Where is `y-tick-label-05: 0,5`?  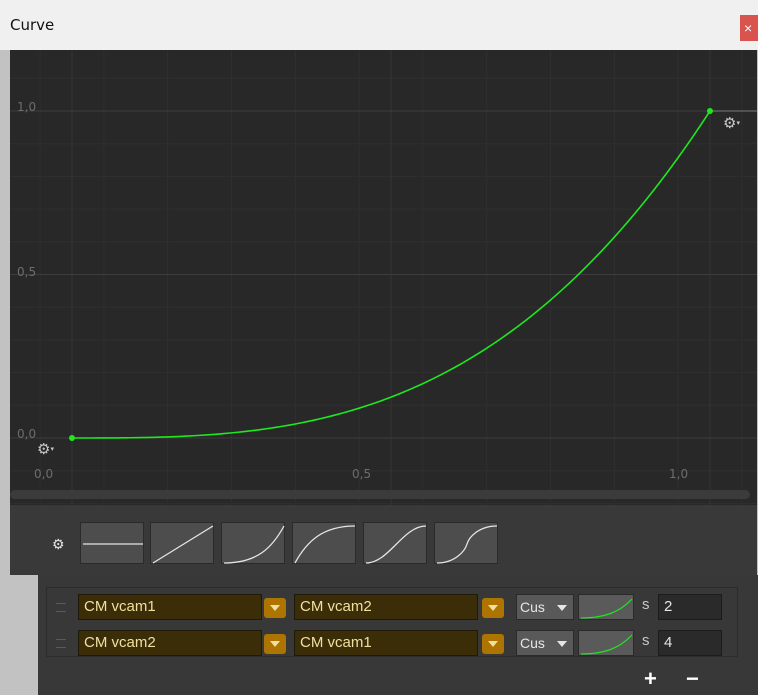
y-tick-label-05: 0,5 is located at coordinates (27, 272).